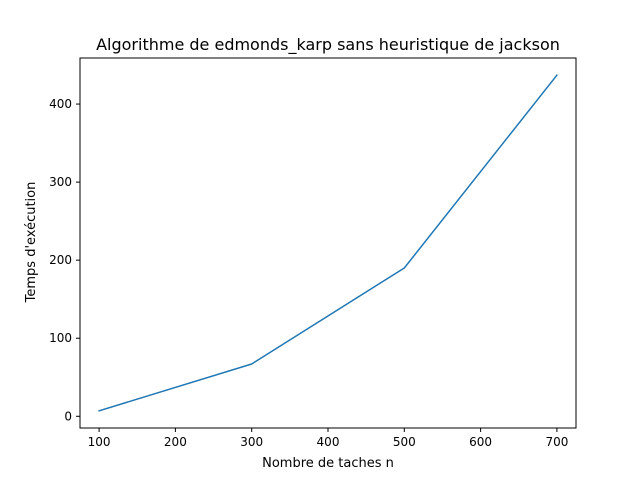 The image size is (640, 480). Describe the element at coordinates (60, 260) in the screenshot. I see `y-tick-label-200: 200` at that location.